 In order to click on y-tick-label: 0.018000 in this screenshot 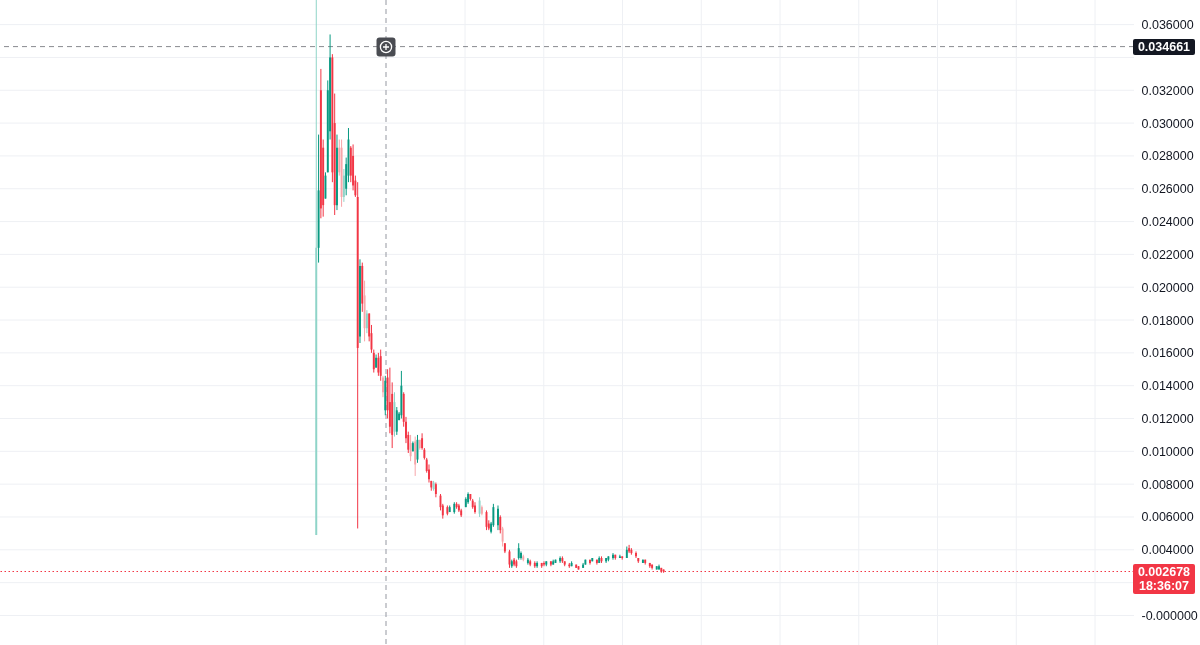, I will do `click(1167, 320)`.